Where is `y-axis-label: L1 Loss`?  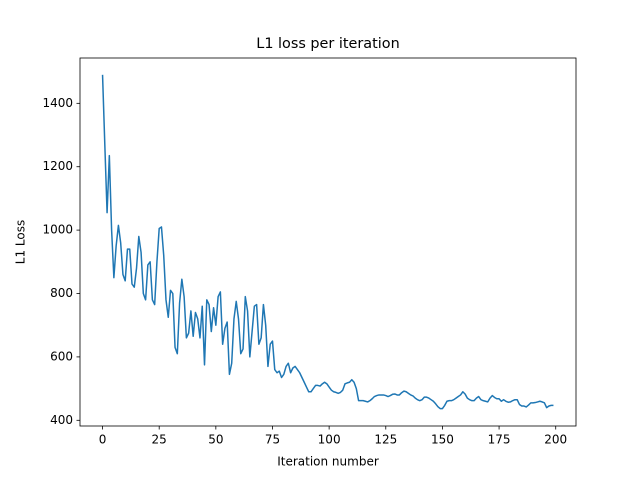
y-axis-label: L1 Loss is located at coordinates (21, 242).